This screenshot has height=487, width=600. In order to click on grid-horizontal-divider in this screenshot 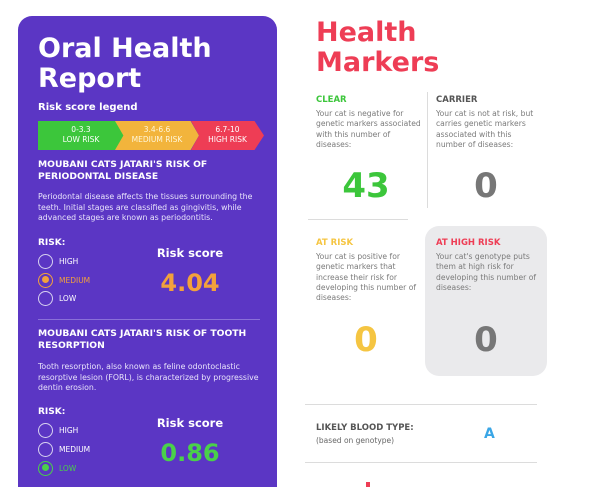, I will do `click(358, 219)`.